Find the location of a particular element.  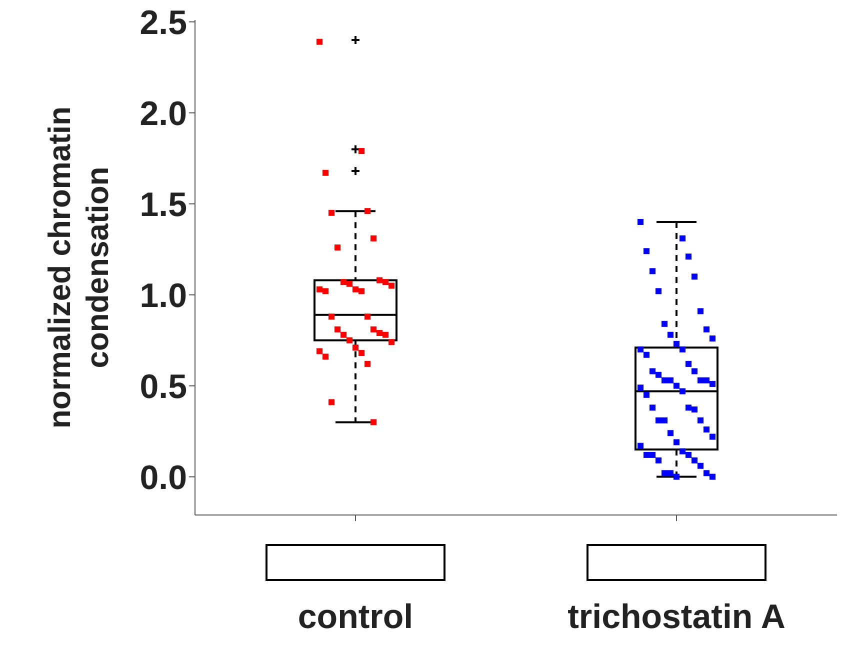

y-tick-label: 2.0 is located at coordinates (163, 113).